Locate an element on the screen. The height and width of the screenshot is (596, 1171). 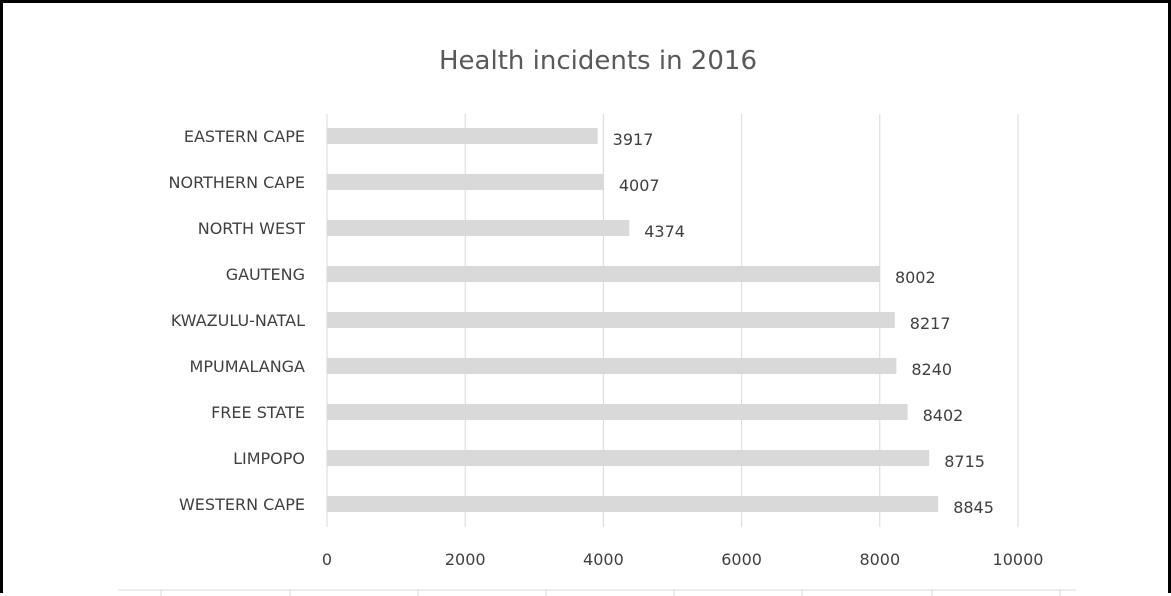
tick-label: 0 is located at coordinates (327, 559).